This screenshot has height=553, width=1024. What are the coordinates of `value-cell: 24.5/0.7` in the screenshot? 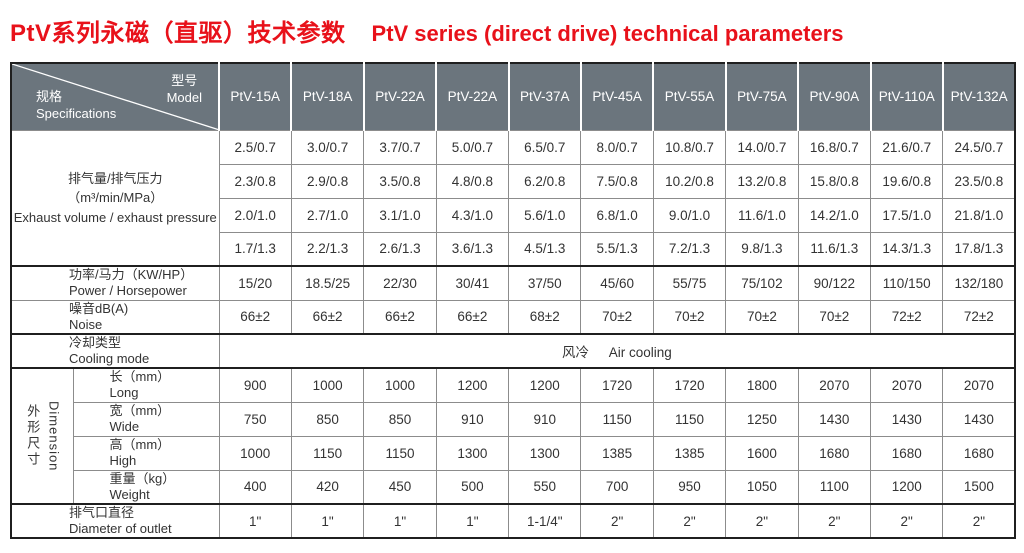 It's located at (979, 147).